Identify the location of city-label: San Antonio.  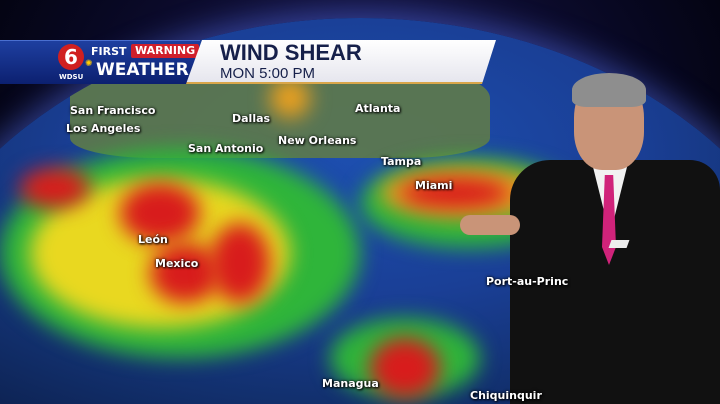
(226, 148).